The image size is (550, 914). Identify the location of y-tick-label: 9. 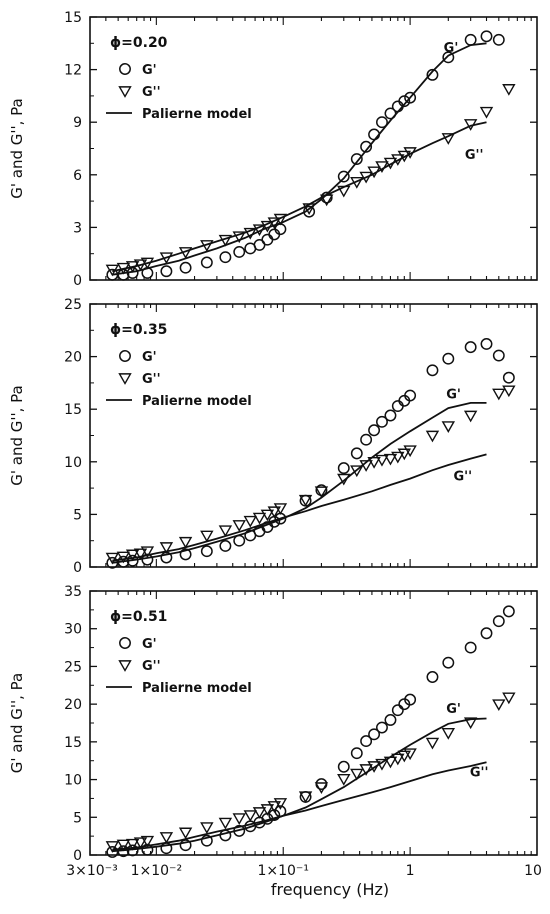
(77, 123).